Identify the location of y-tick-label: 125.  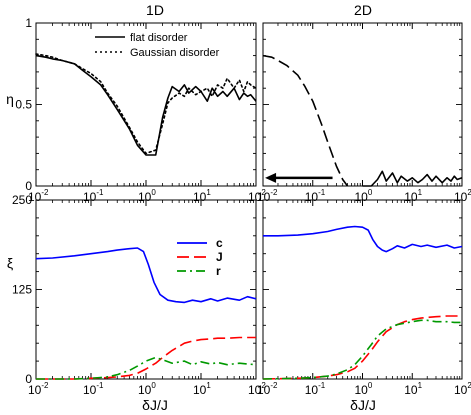
(22, 290).